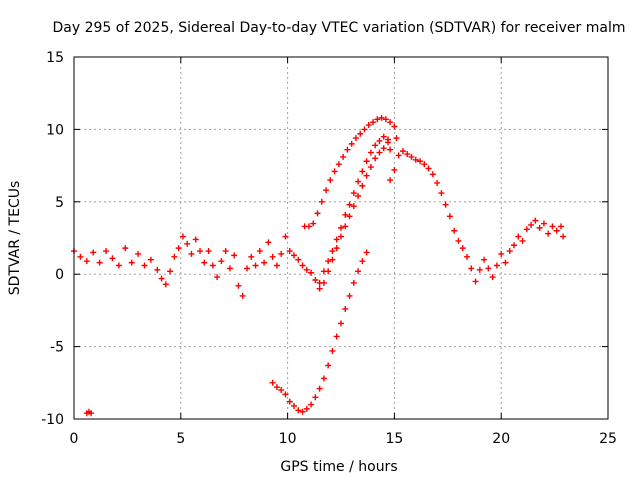 The height and width of the screenshot is (480, 640). What do you see at coordinates (59, 275) in the screenshot?
I see `y-tick-label: 0` at bounding box center [59, 275].